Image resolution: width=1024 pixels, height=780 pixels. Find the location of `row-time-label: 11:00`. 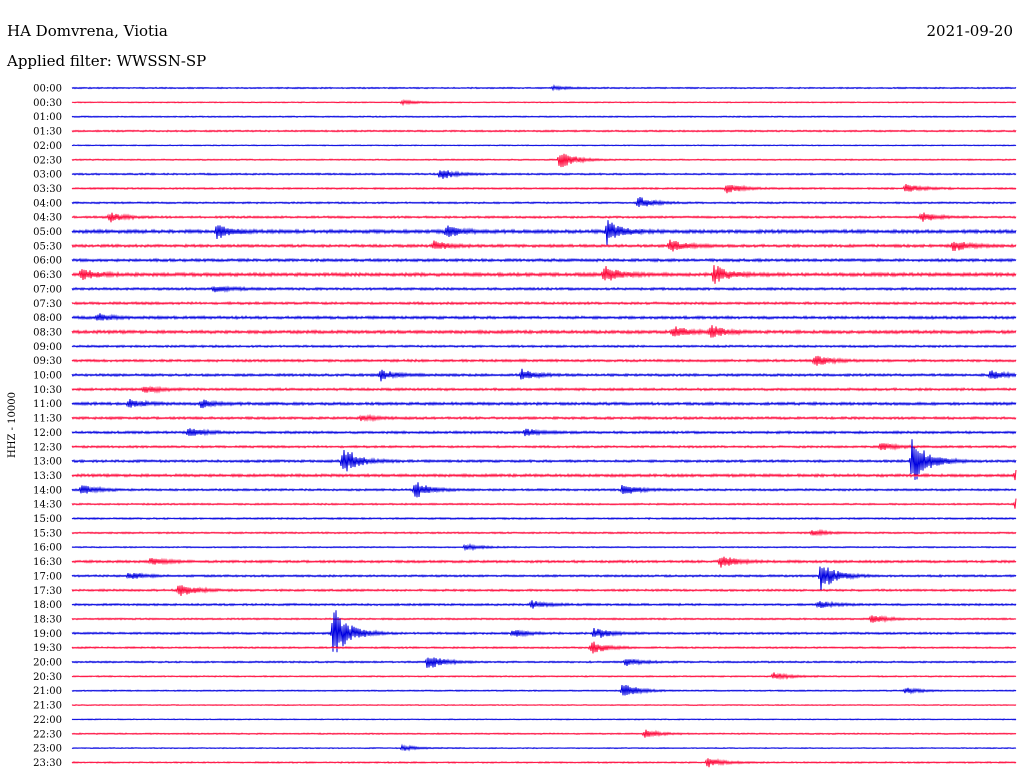

row-time-label: 11:00 is located at coordinates (47, 404).